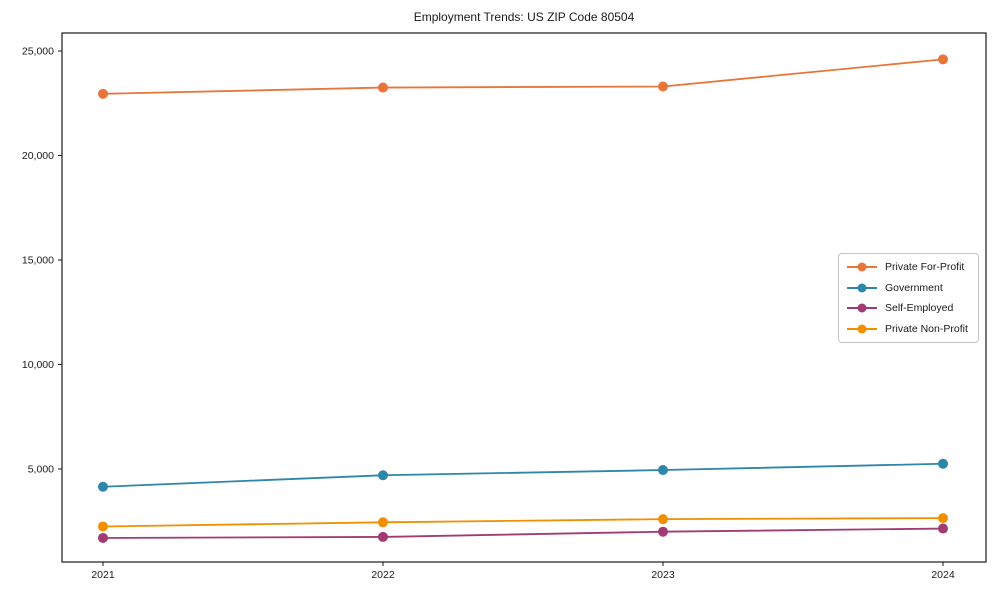 The height and width of the screenshot is (600, 1000). Describe the element at coordinates (523, 522) in the screenshot. I see `series-line-private-non-profit` at that location.